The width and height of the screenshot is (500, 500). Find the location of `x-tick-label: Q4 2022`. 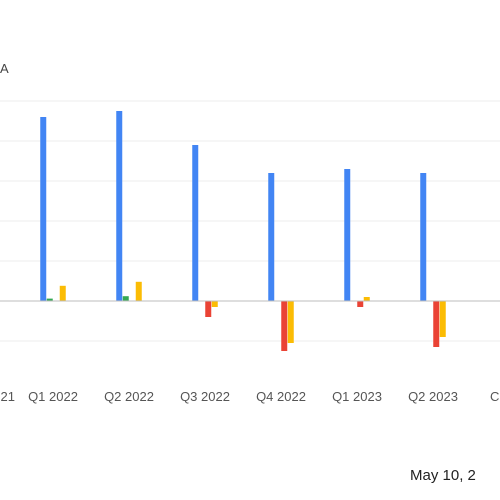

x-tick-label: Q4 2022 is located at coordinates (281, 396).